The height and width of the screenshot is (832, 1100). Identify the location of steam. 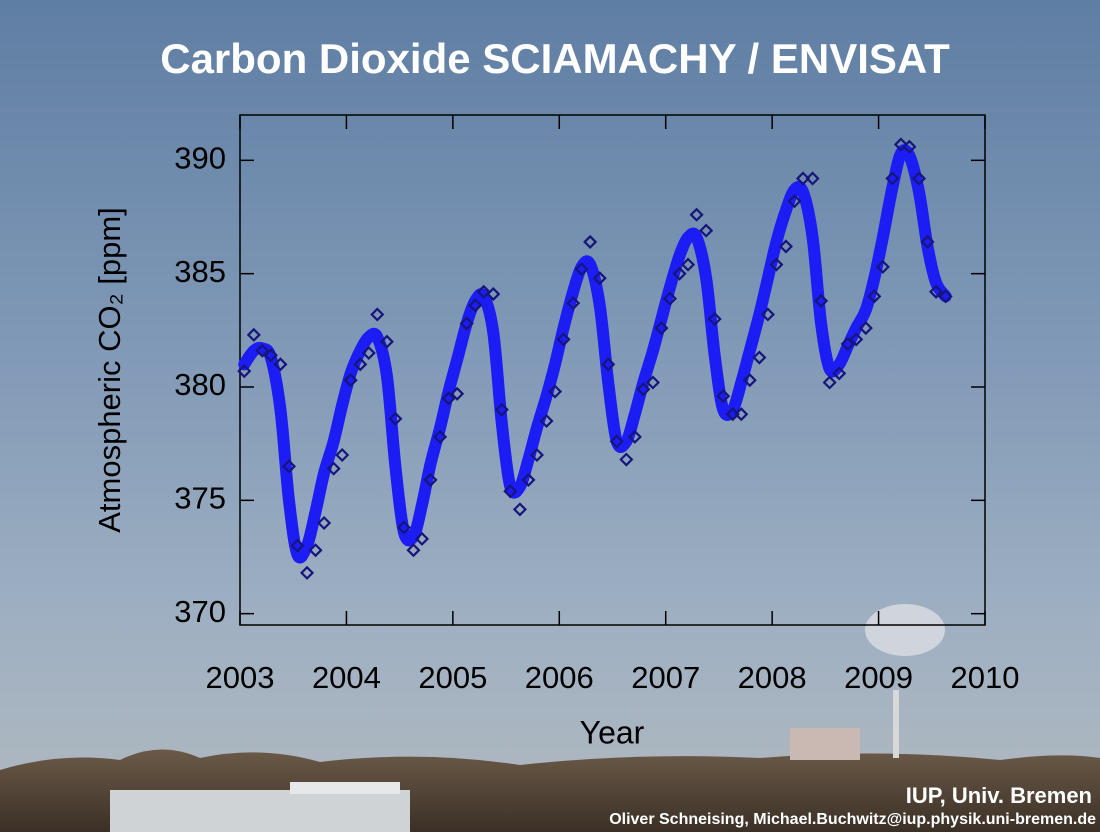
(905, 630).